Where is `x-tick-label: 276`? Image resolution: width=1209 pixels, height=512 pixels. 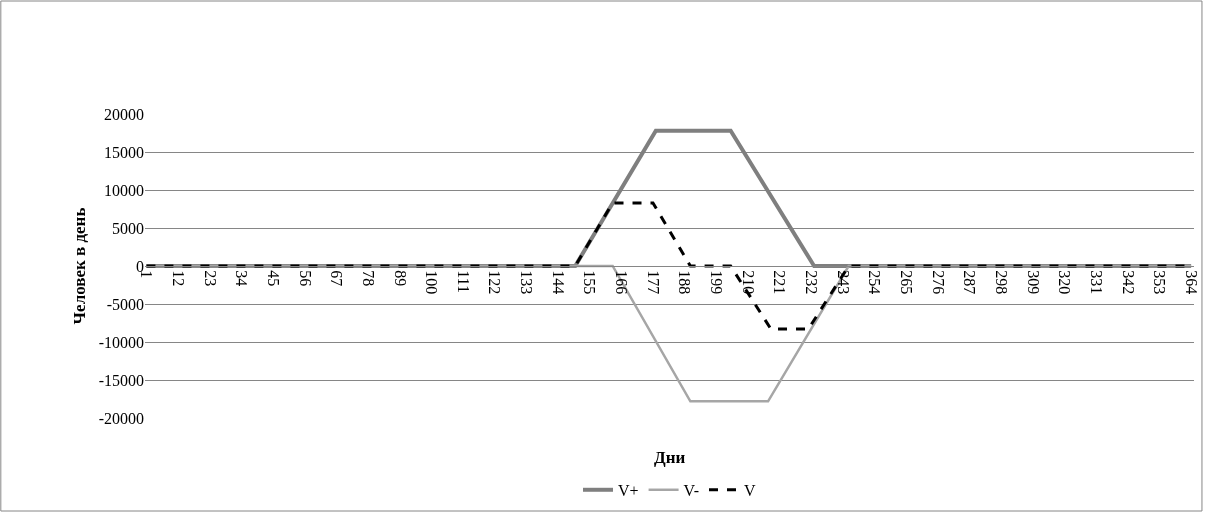 x-tick-label: 276 is located at coordinates (938, 282).